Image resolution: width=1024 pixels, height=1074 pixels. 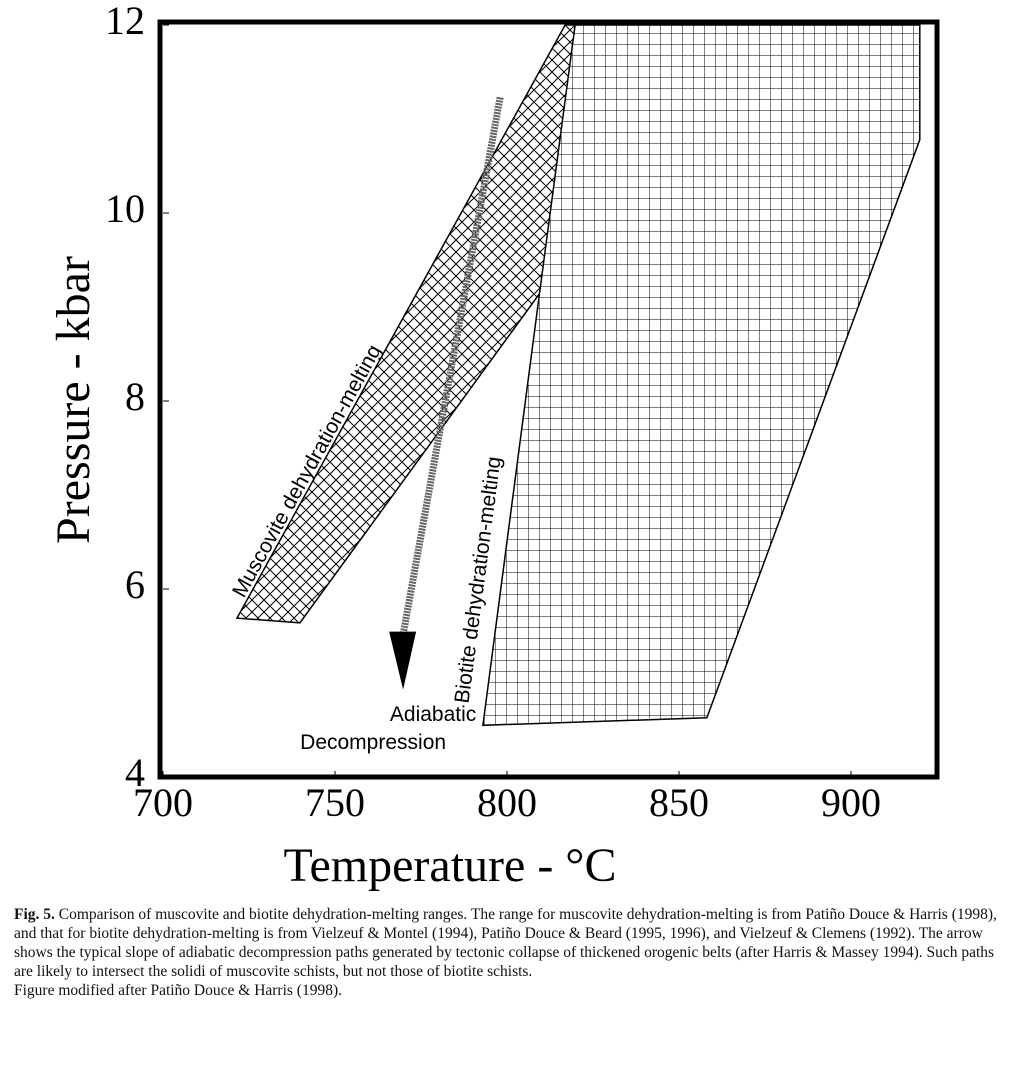 I want to click on y-tick-label: 8, so click(x=135, y=396).